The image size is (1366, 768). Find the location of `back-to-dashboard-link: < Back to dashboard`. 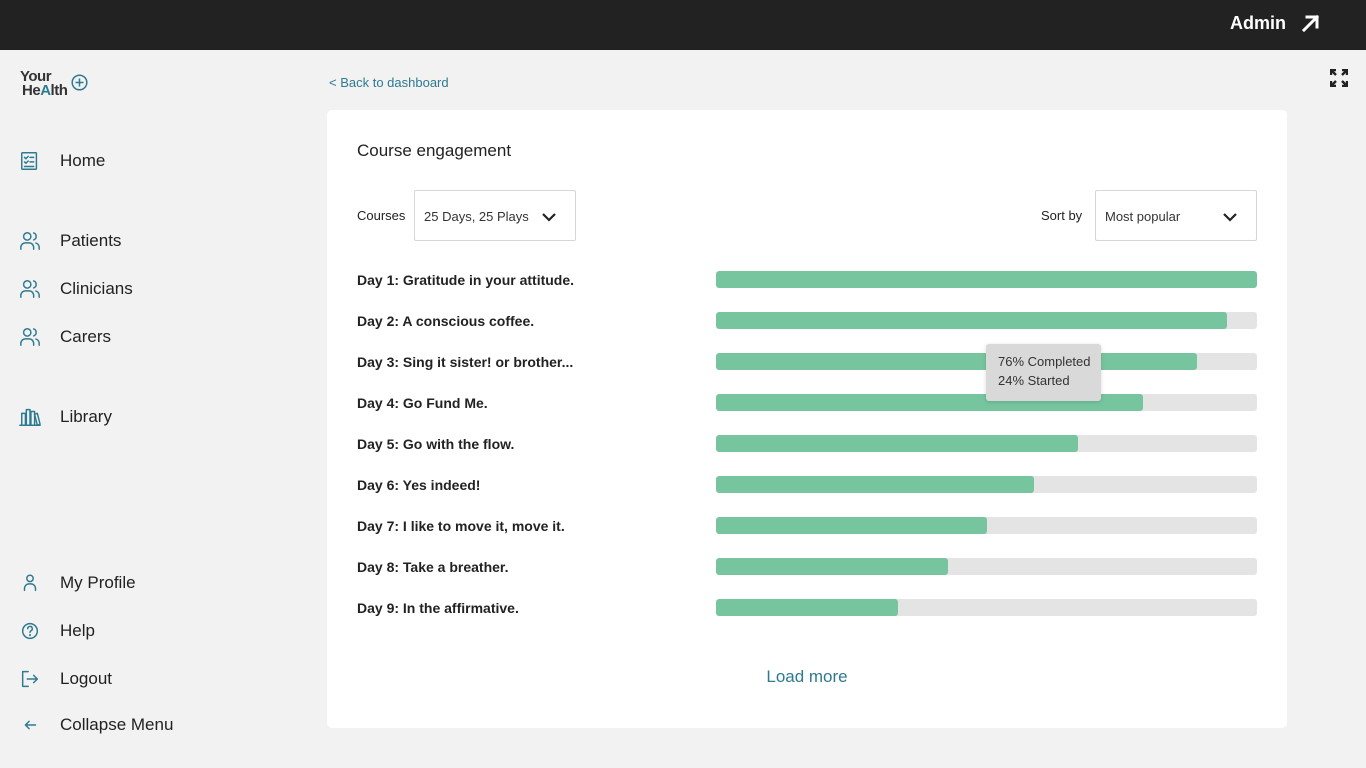

back-to-dashboard-link: < Back to dashboard is located at coordinates (389, 82).